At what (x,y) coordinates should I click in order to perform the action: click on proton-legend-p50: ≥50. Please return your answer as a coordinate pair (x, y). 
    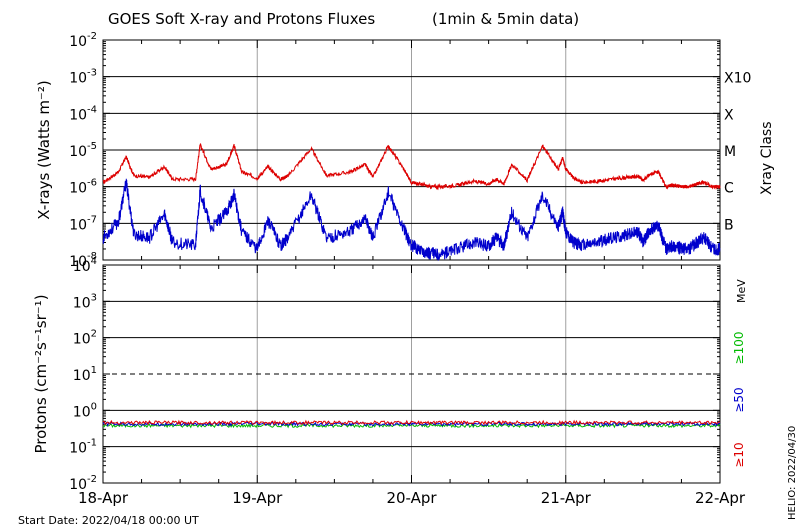
    Looking at the image, I should click on (739, 399).